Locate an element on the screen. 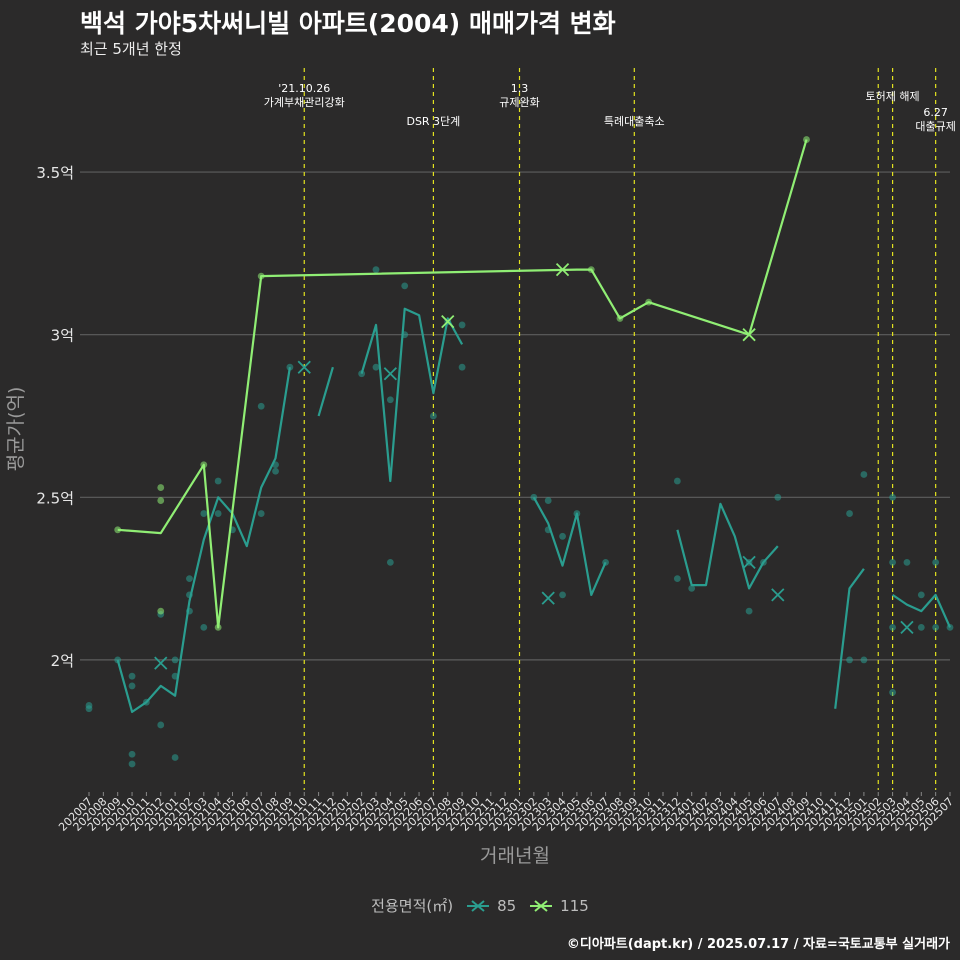 The width and height of the screenshot is (960, 960). event-label: 규제완화 is located at coordinates (519, 102).